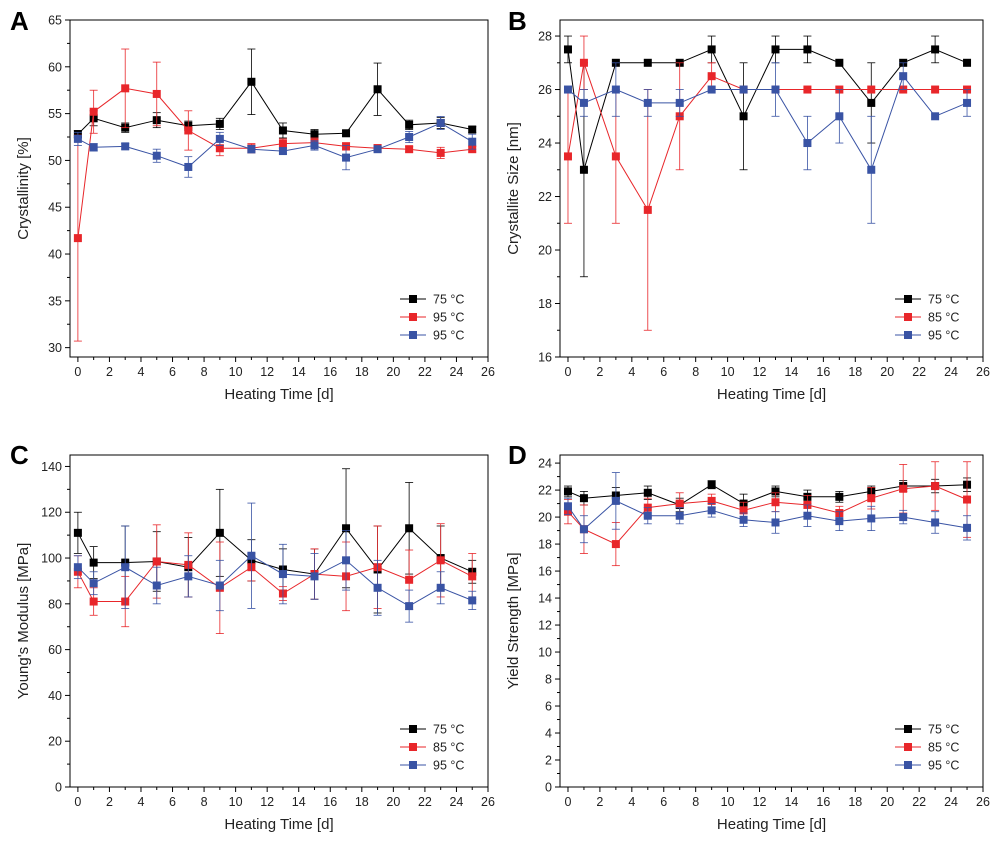 The image size is (1000, 850). I want to click on y-tick-label: 45, so click(55, 208).